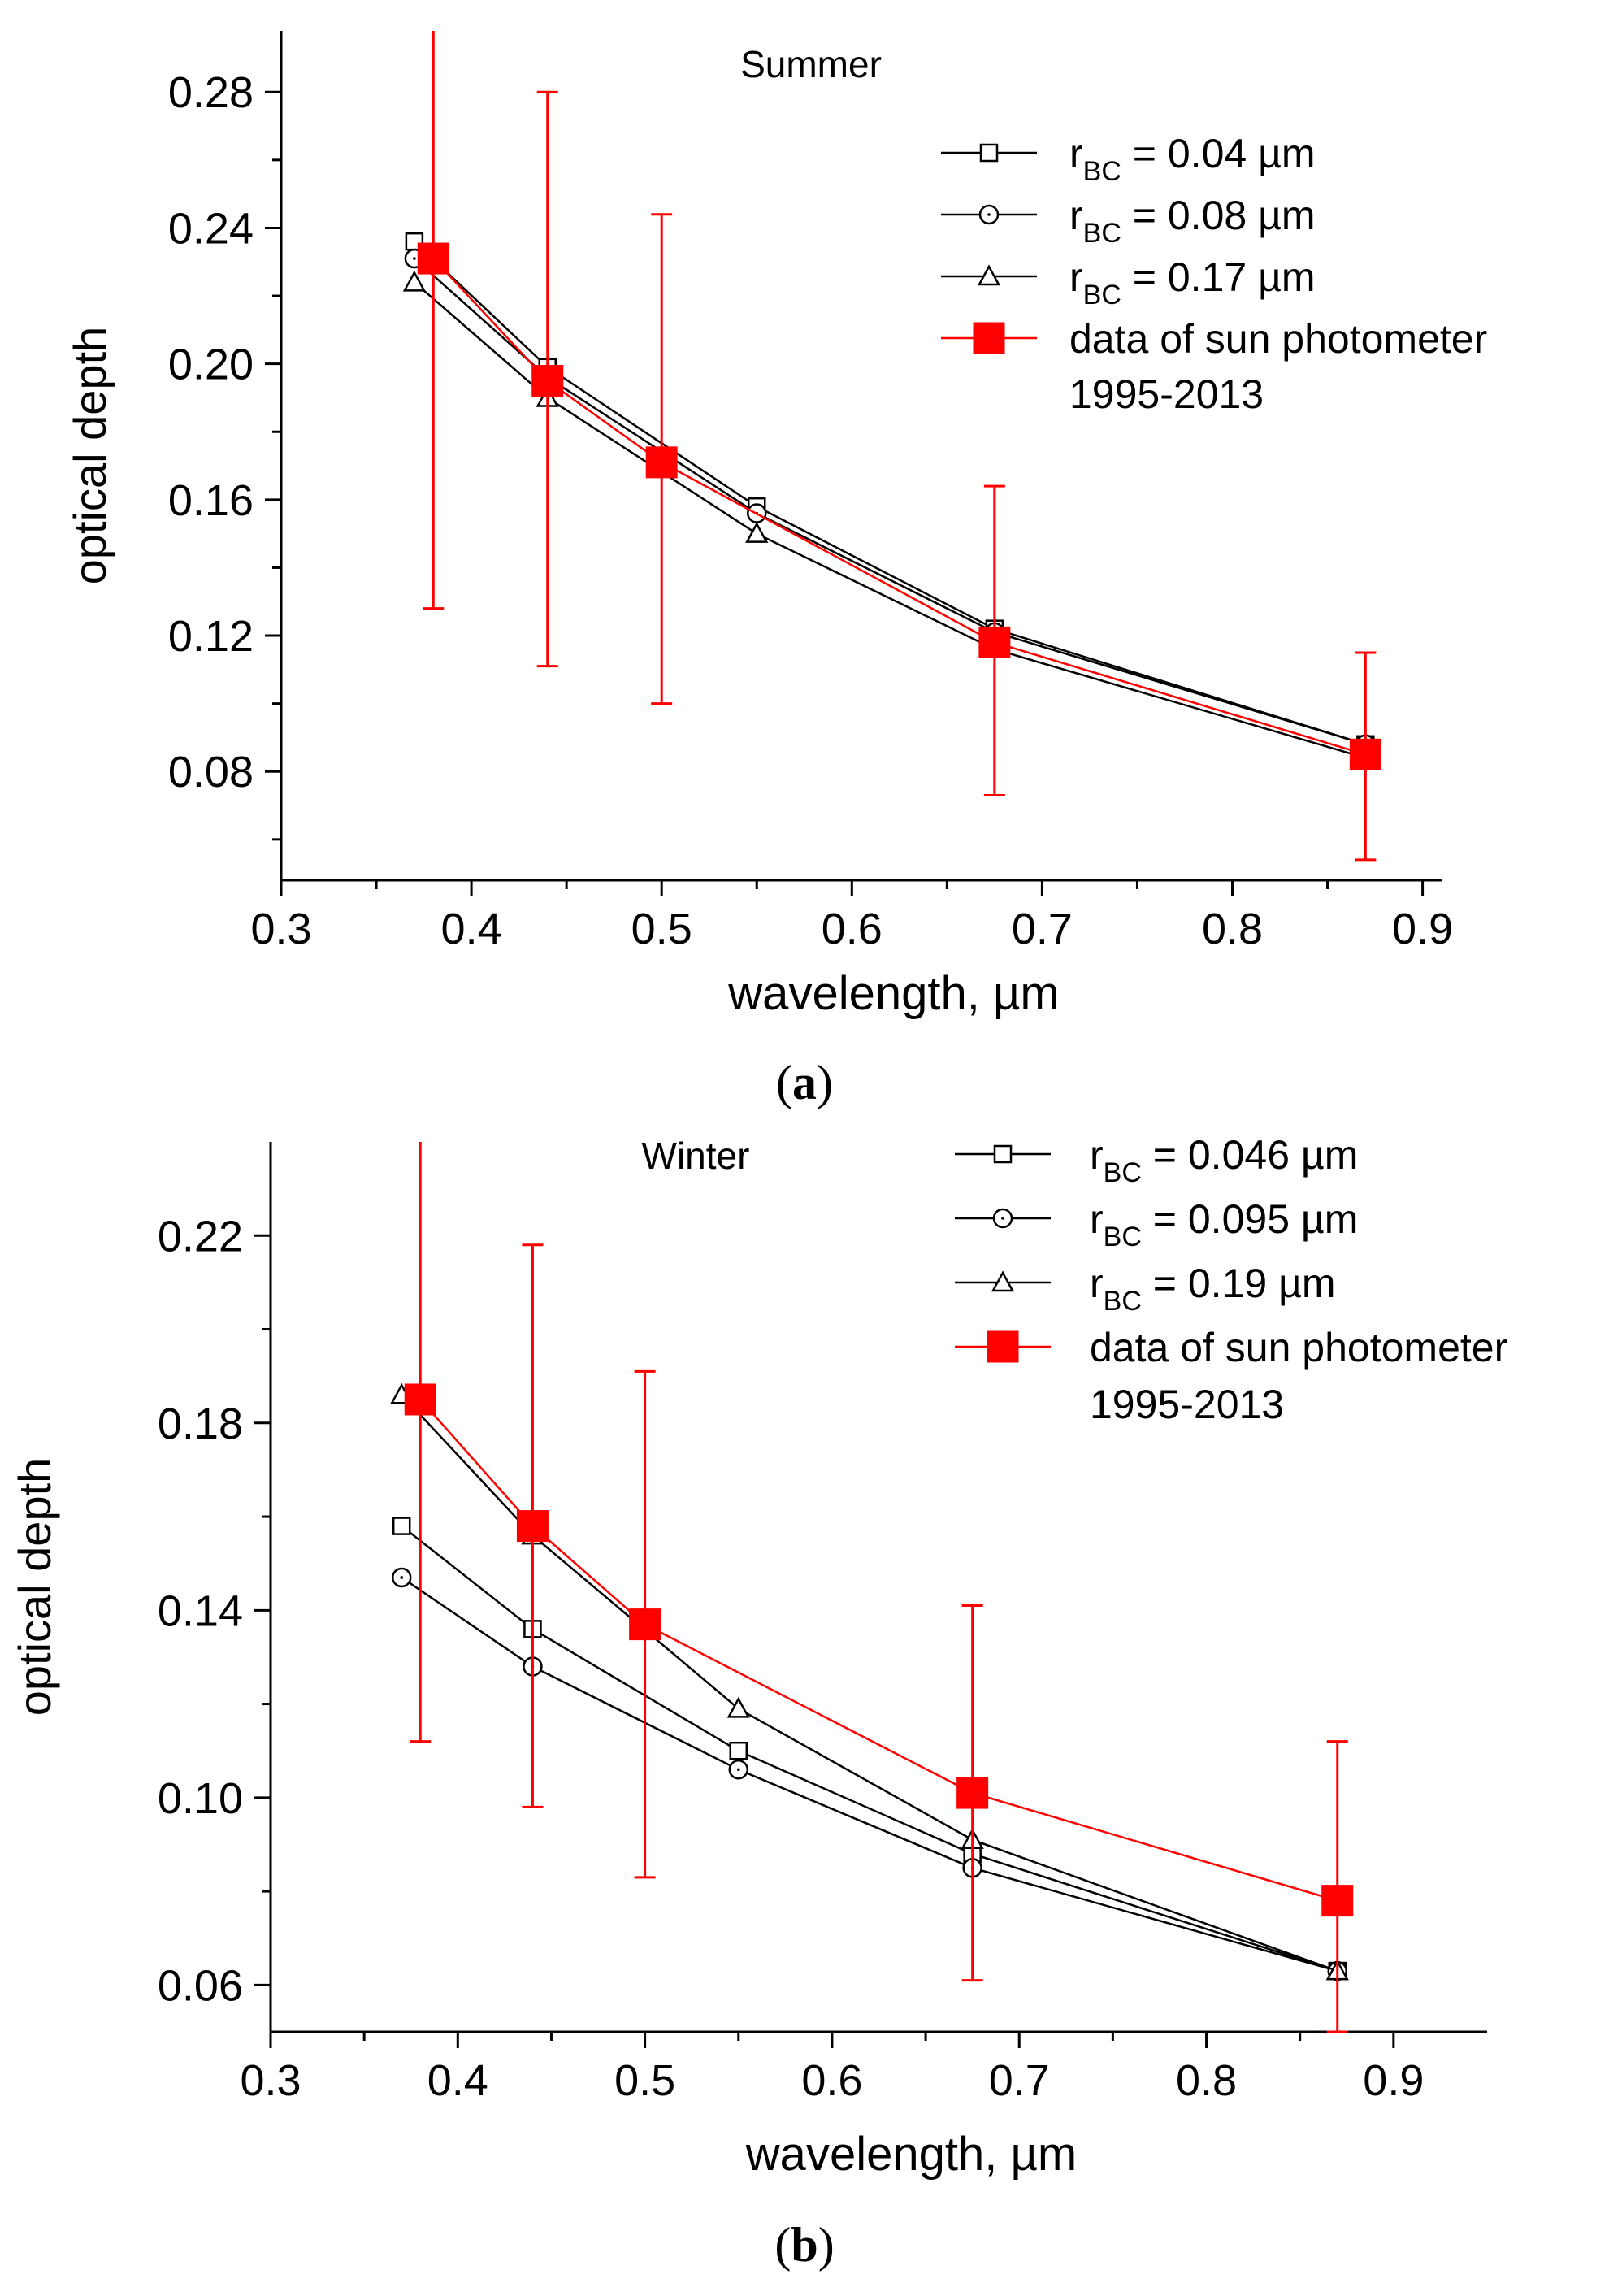 The image size is (1609, 2296). I want to click on legend-label: rBC = 0.08 µm, so click(1193, 221).